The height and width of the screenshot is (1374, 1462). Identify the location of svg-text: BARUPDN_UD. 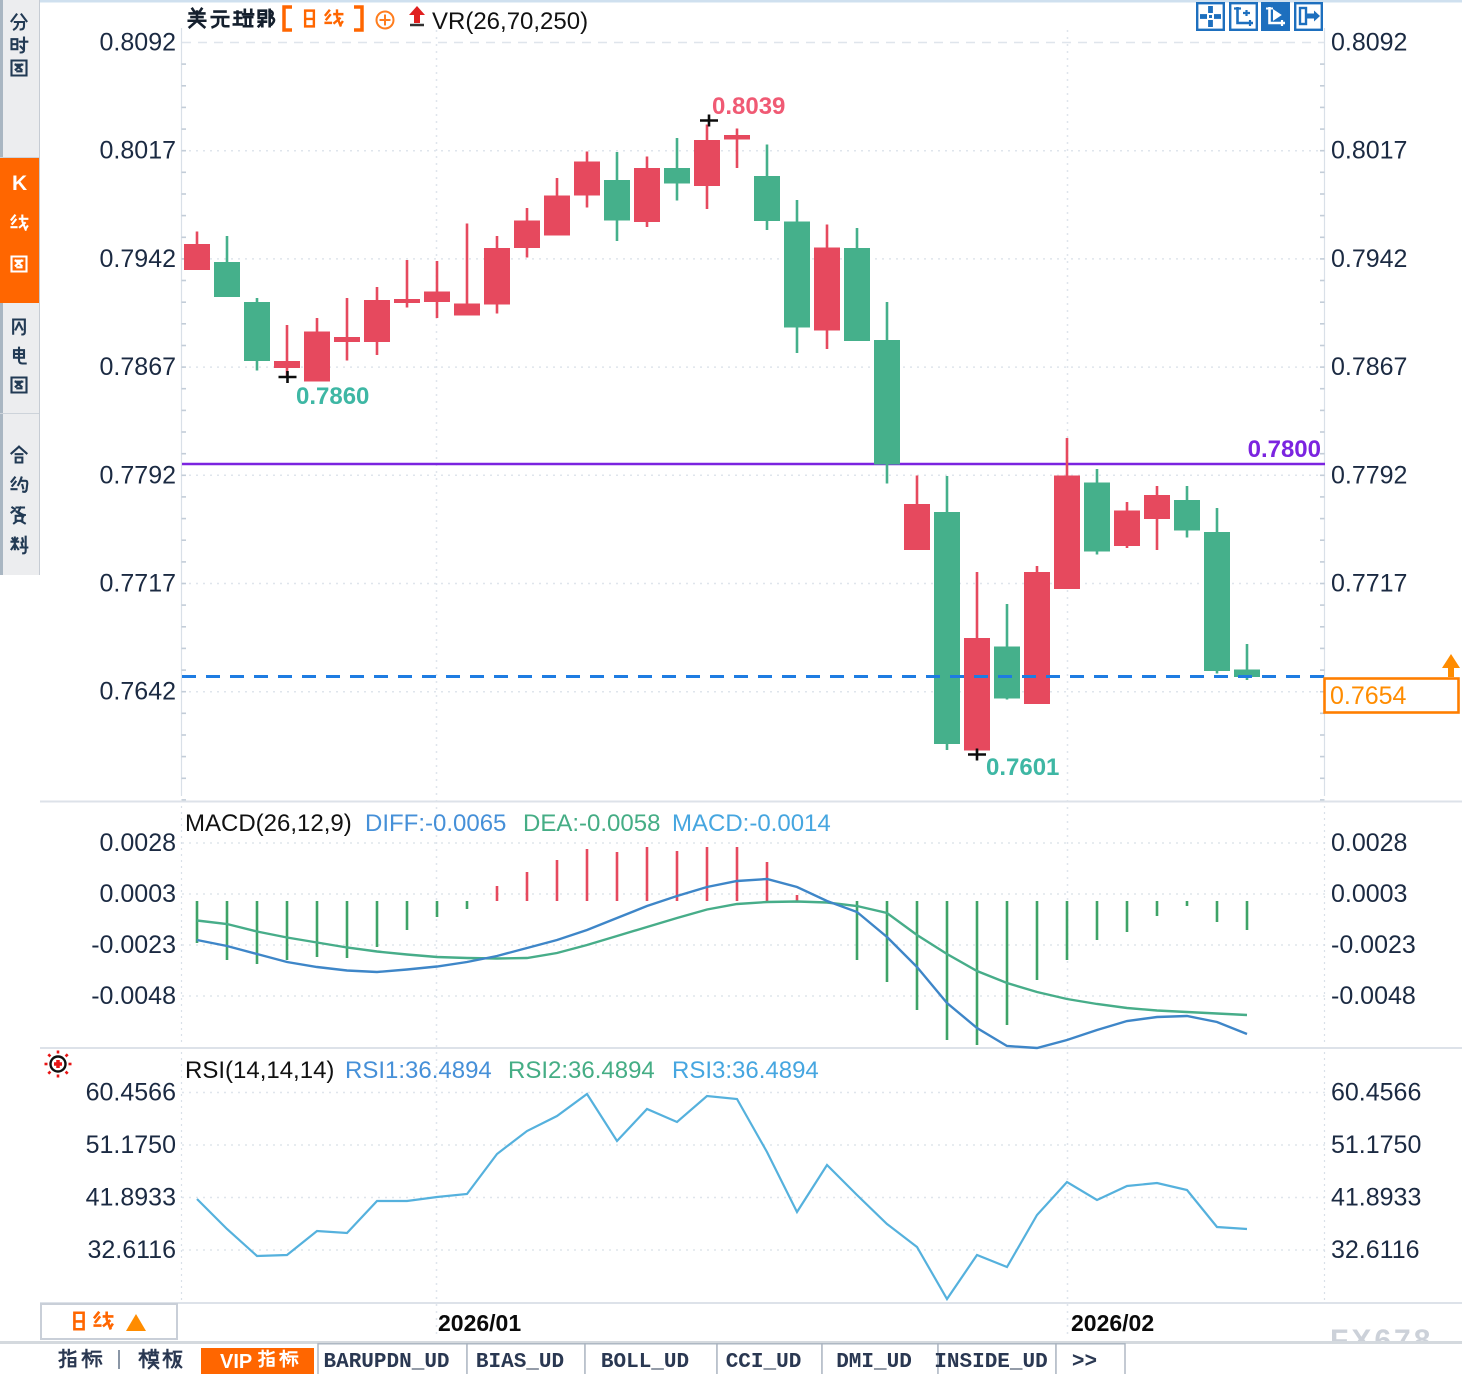
(387, 1362).